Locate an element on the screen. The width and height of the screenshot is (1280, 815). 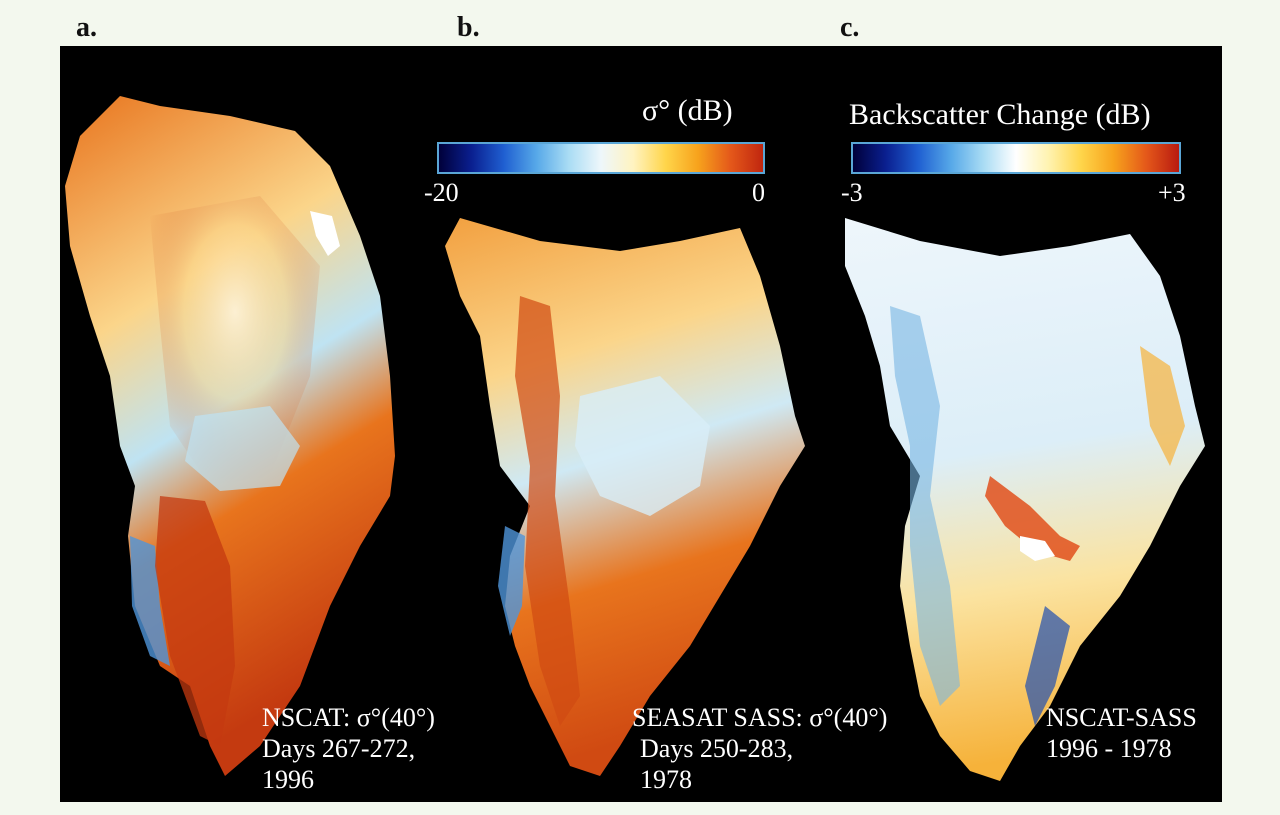
interior-blue-a is located at coordinates (242, 448).